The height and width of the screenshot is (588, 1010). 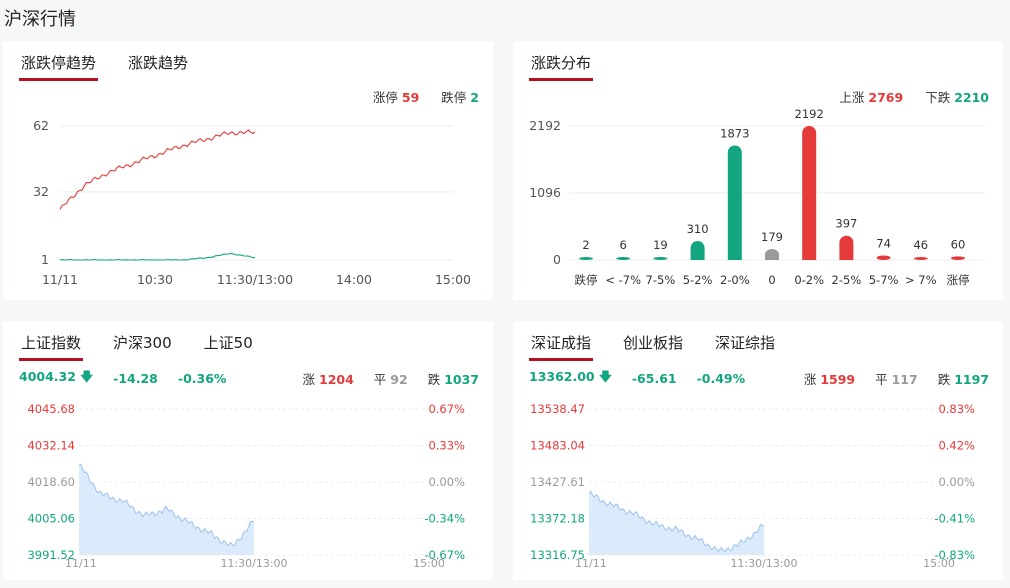 I want to click on y-tick-label: 32, so click(x=41, y=191).